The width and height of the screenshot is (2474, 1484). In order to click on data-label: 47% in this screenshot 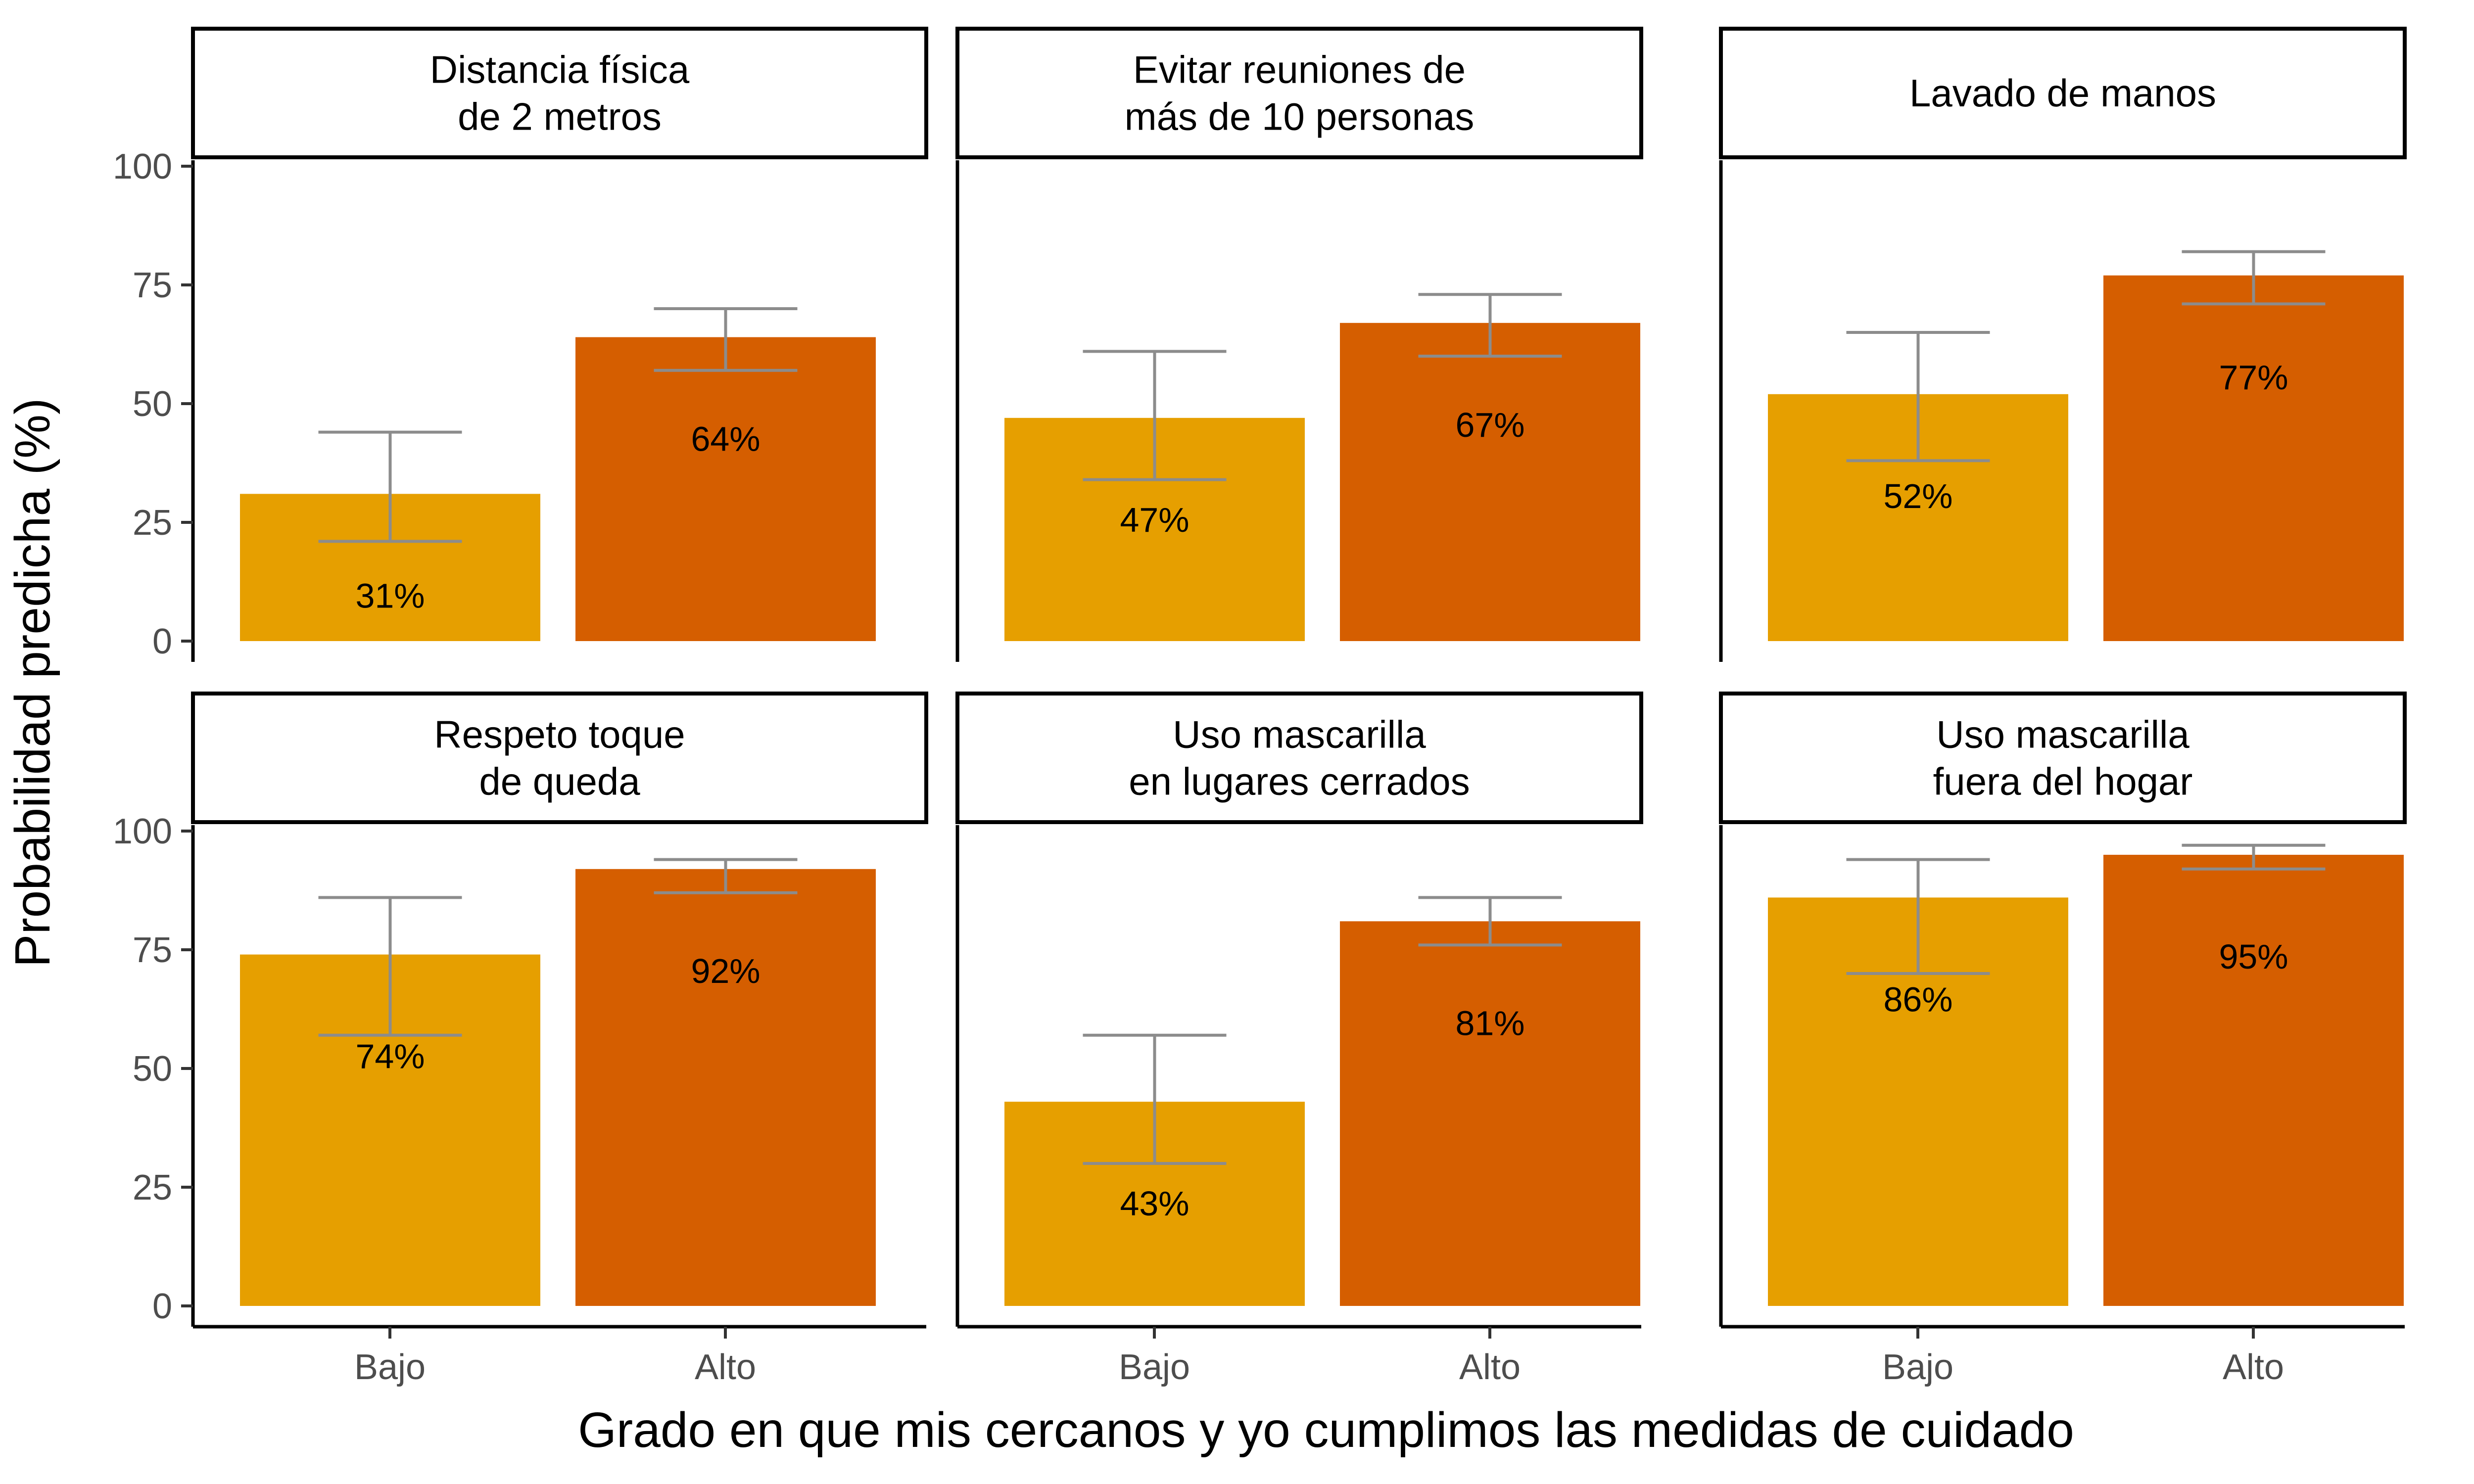, I will do `click(1155, 520)`.